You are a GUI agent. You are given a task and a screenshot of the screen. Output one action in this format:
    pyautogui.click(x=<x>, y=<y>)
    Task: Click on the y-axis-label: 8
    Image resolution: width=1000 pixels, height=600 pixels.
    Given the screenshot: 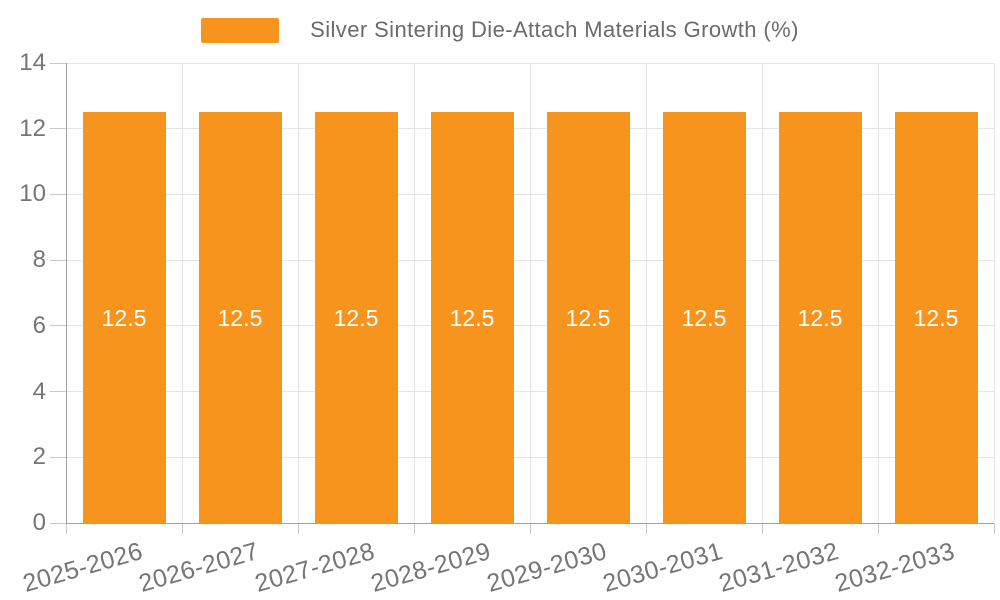 What is the action you would take?
    pyautogui.click(x=39, y=260)
    